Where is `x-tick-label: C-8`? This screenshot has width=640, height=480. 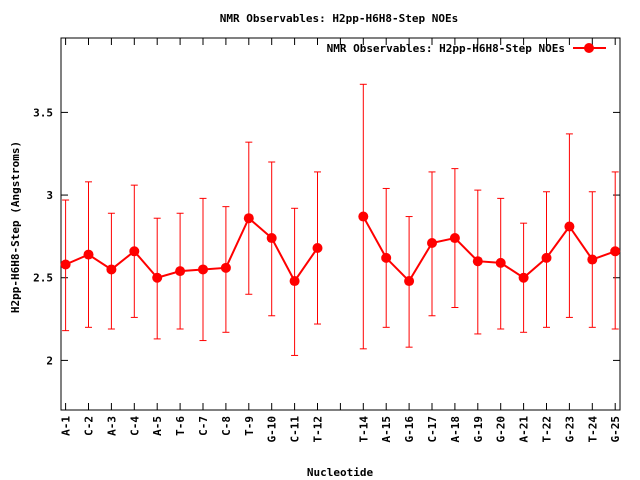 x-tick-label: C-8 is located at coordinates (226, 426).